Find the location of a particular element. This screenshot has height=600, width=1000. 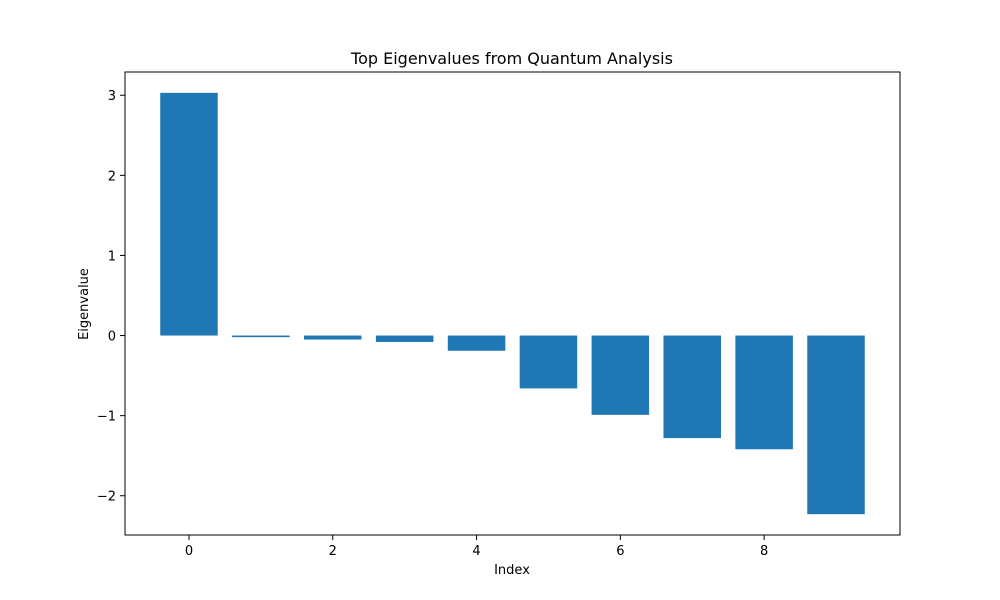

y-tick-label: 2 is located at coordinates (112, 176).